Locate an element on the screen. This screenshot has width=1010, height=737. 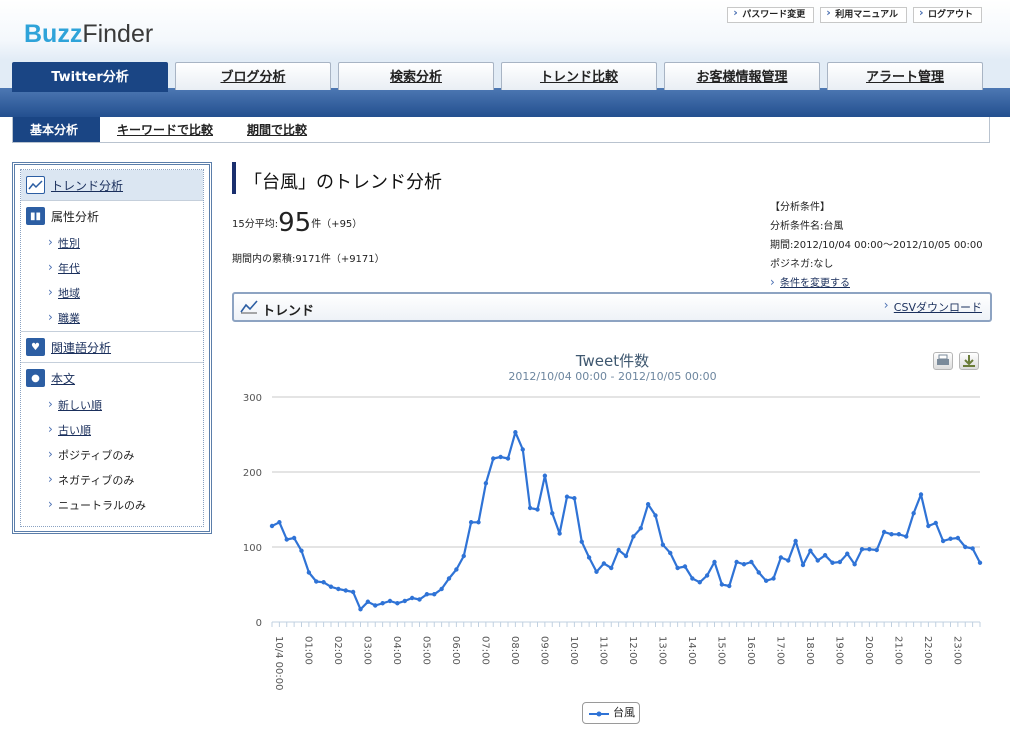
sidebar-item-region: 地域 is located at coordinates (112, 293).